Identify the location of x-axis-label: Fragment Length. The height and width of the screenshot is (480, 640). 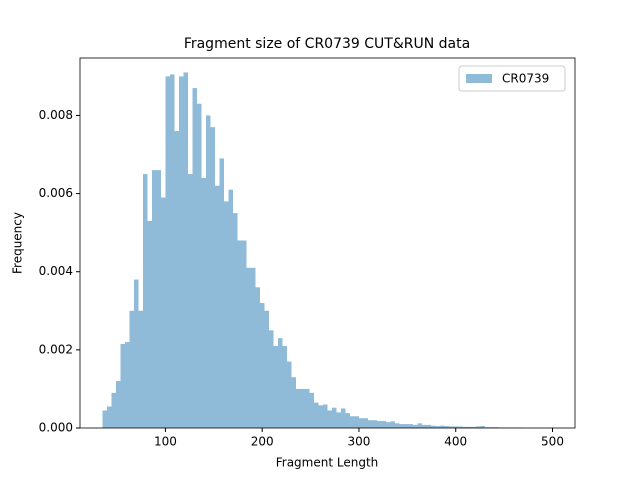
(327, 463).